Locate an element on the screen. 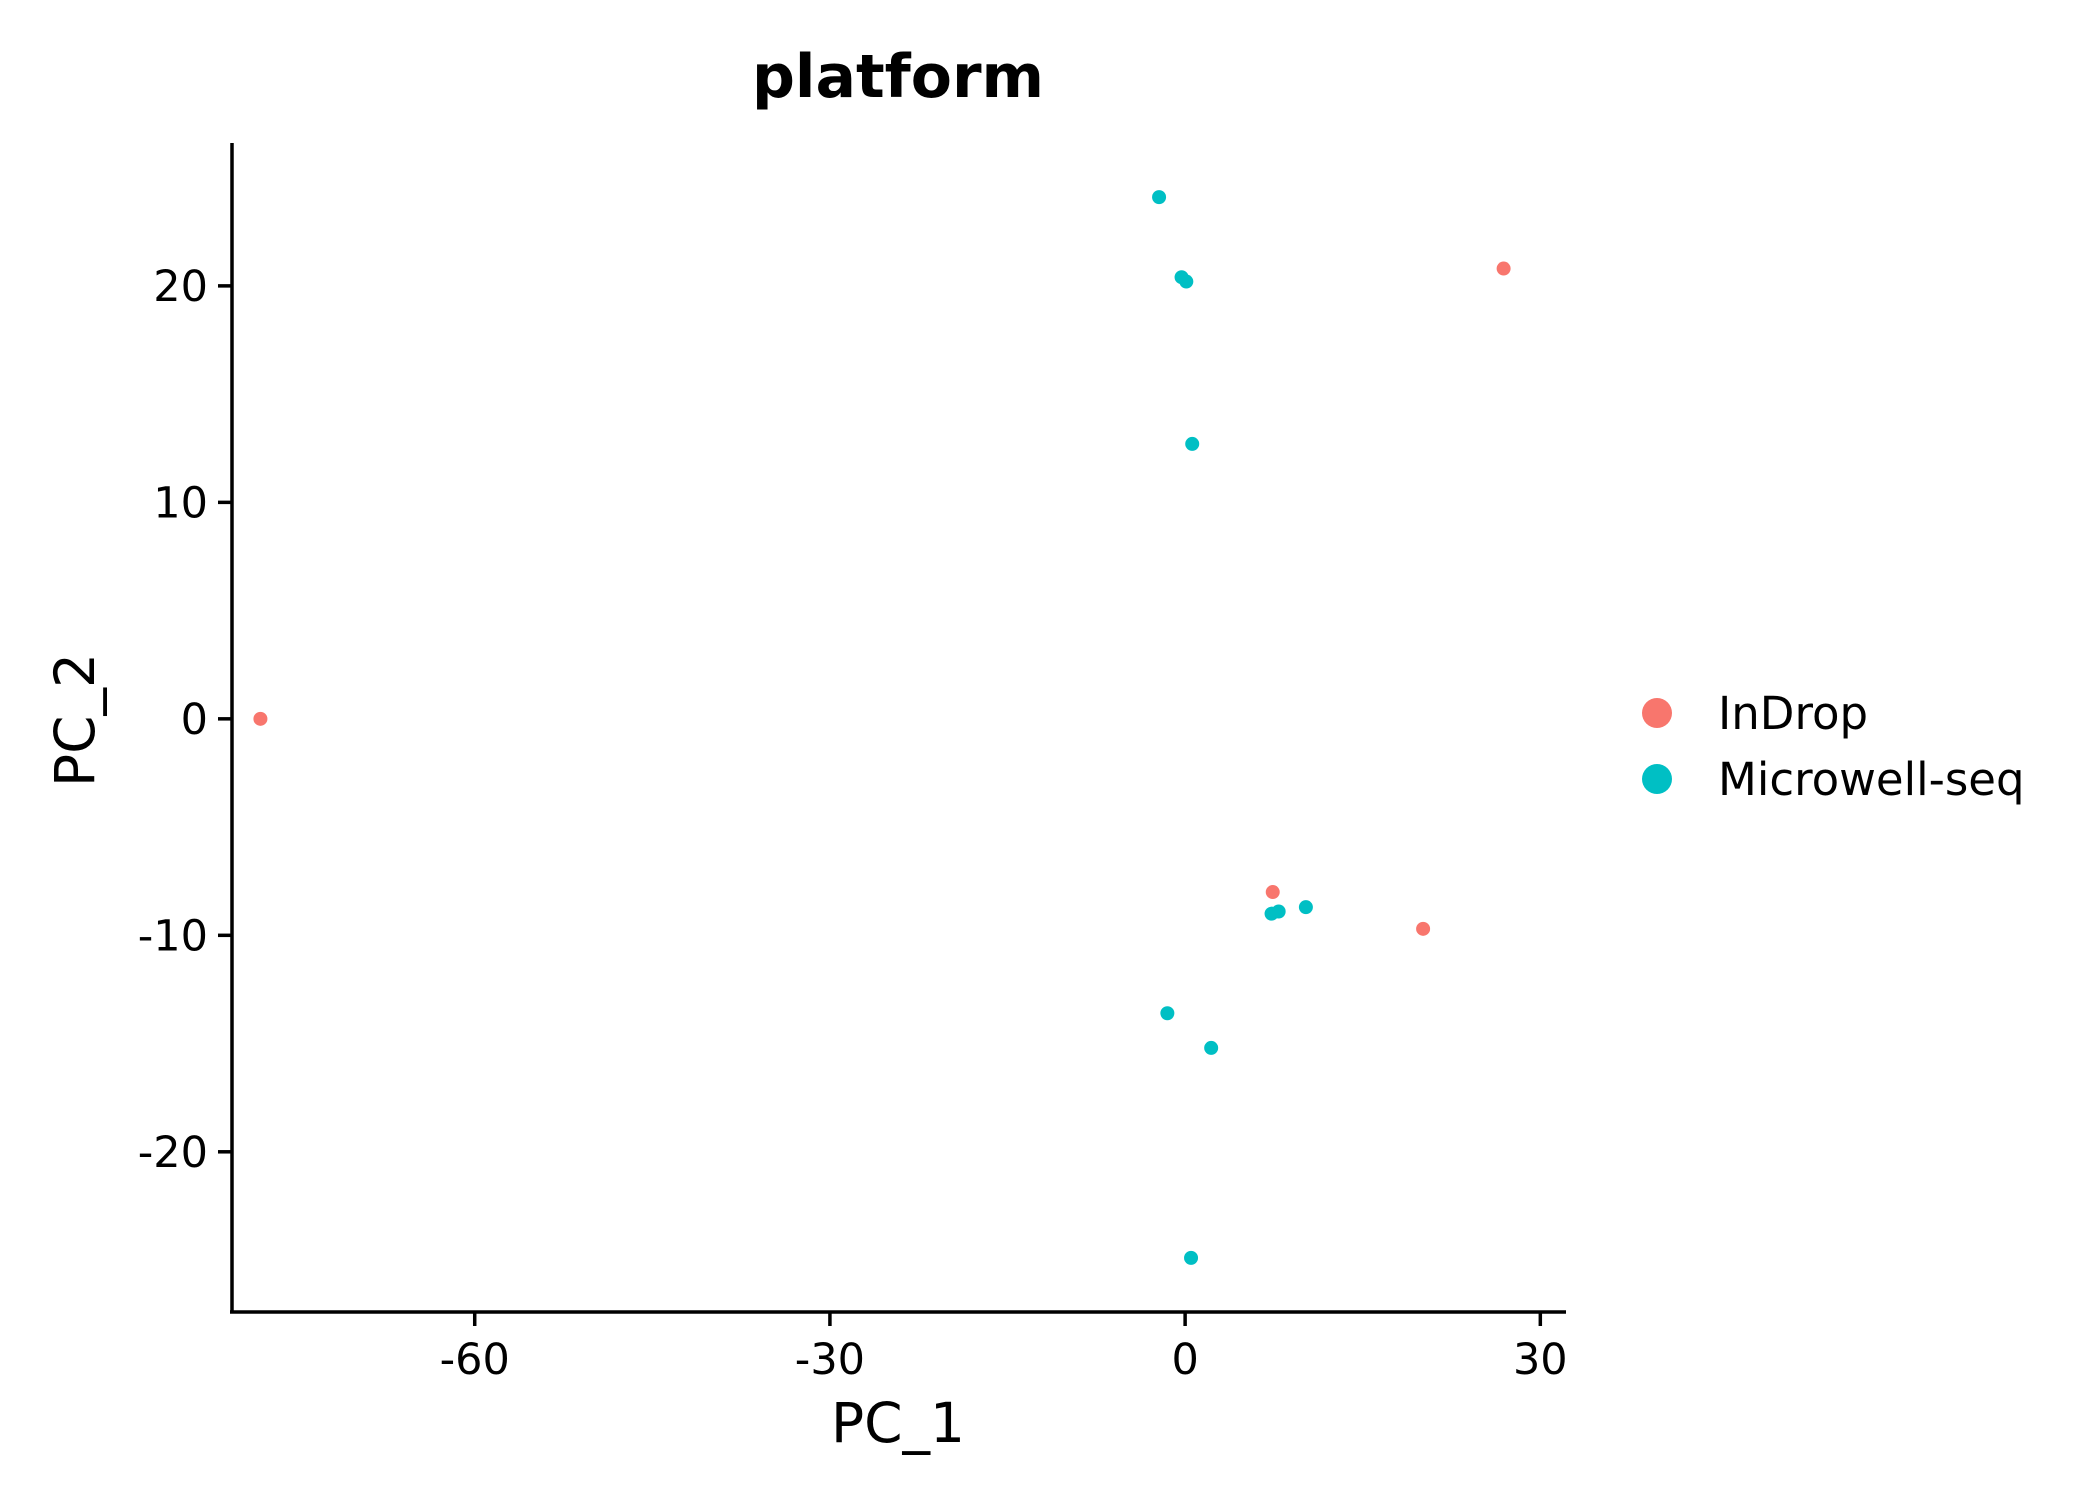 The width and height of the screenshot is (2100, 1500). legend-label-indrop: InDrop is located at coordinates (1793, 713).